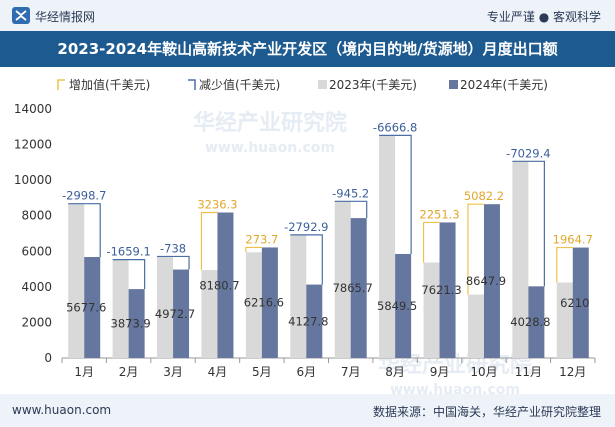  What do you see at coordinates (48, 358) in the screenshot?
I see `y-tick-label: 0` at bounding box center [48, 358].